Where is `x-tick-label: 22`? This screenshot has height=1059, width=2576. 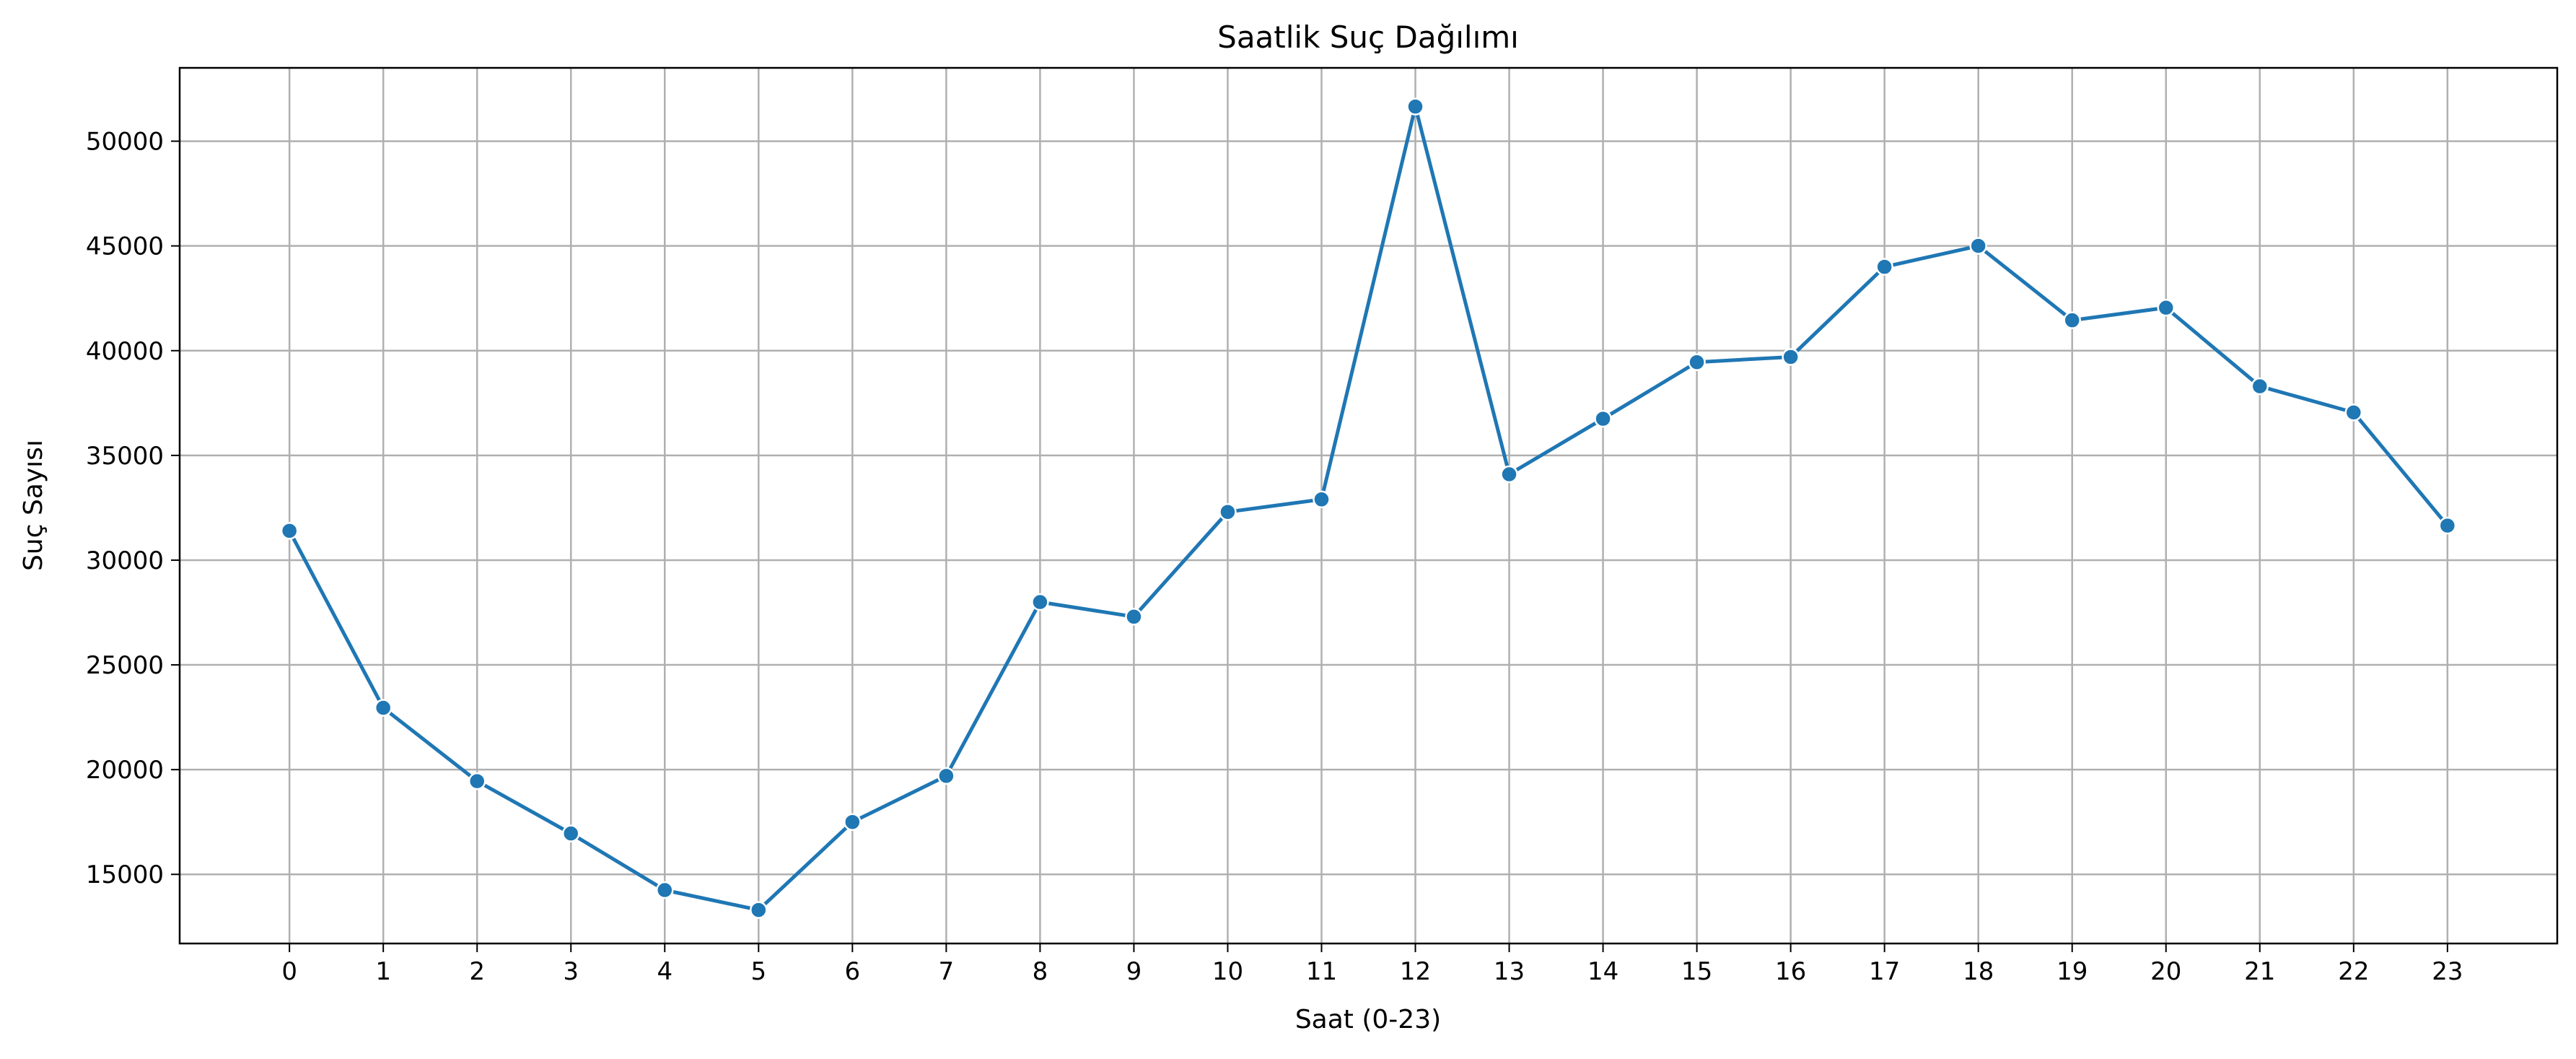 x-tick-label: 22 is located at coordinates (2353, 971).